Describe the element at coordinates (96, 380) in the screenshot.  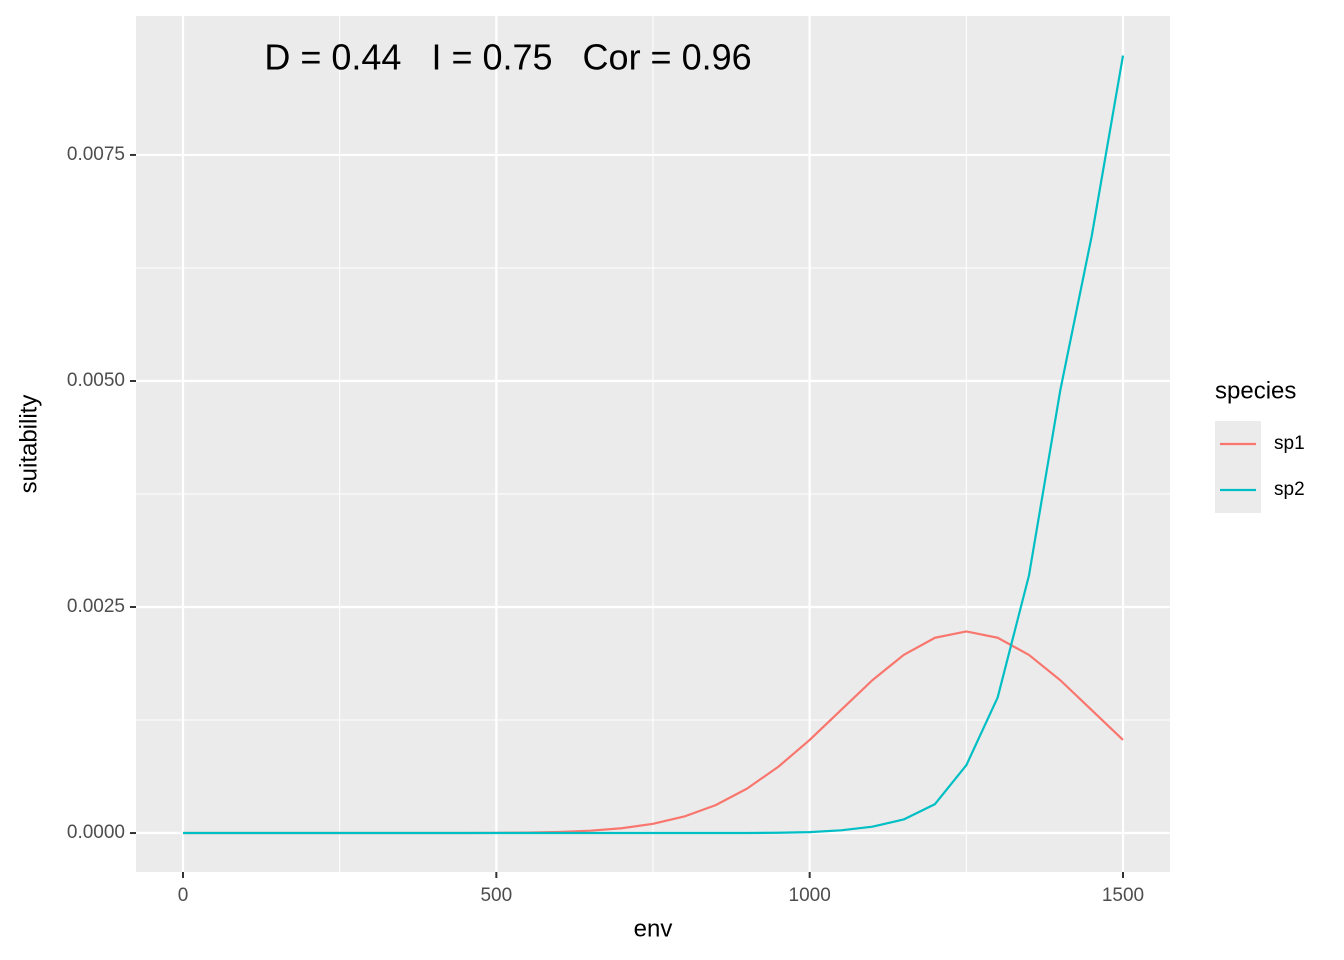
I see `y-tick-label: 0.0050` at that location.